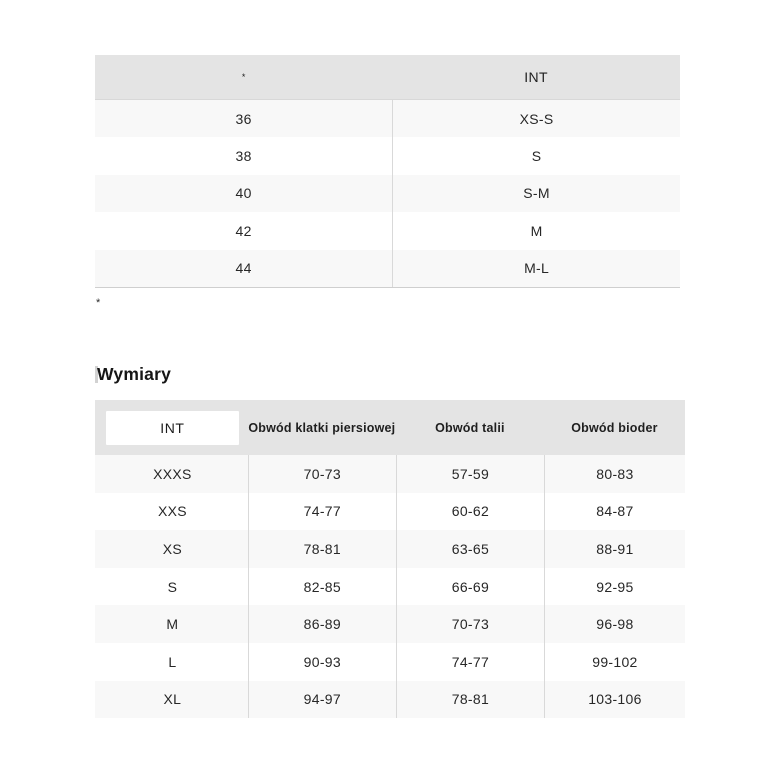 The height and width of the screenshot is (775, 775). Describe the element at coordinates (614, 624) in the screenshot. I see `cell-hips: 96-98` at that location.